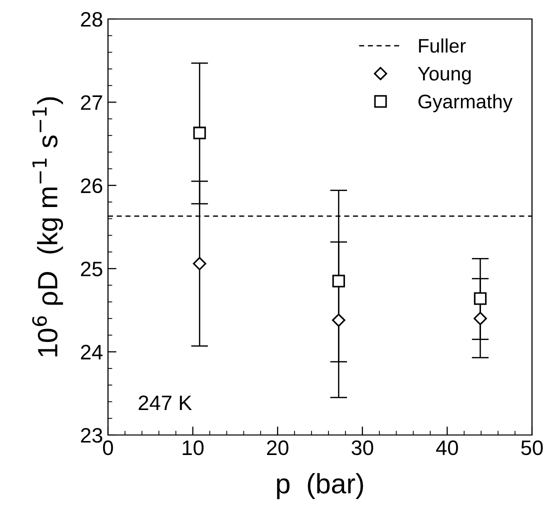  I want to click on y-tick-label: 26, so click(91, 186).